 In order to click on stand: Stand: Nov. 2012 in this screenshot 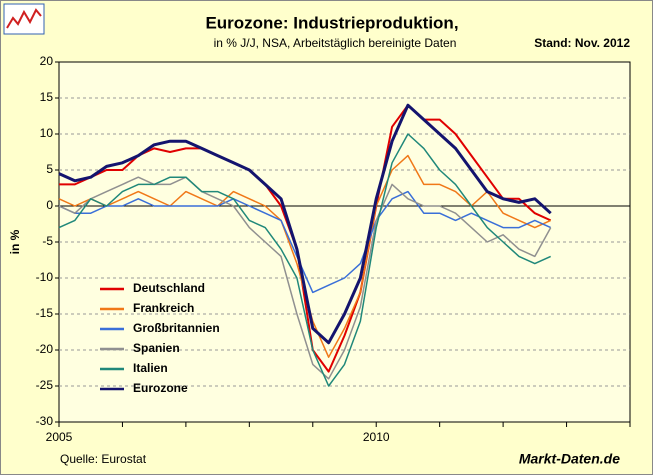, I will do `click(582, 43)`.